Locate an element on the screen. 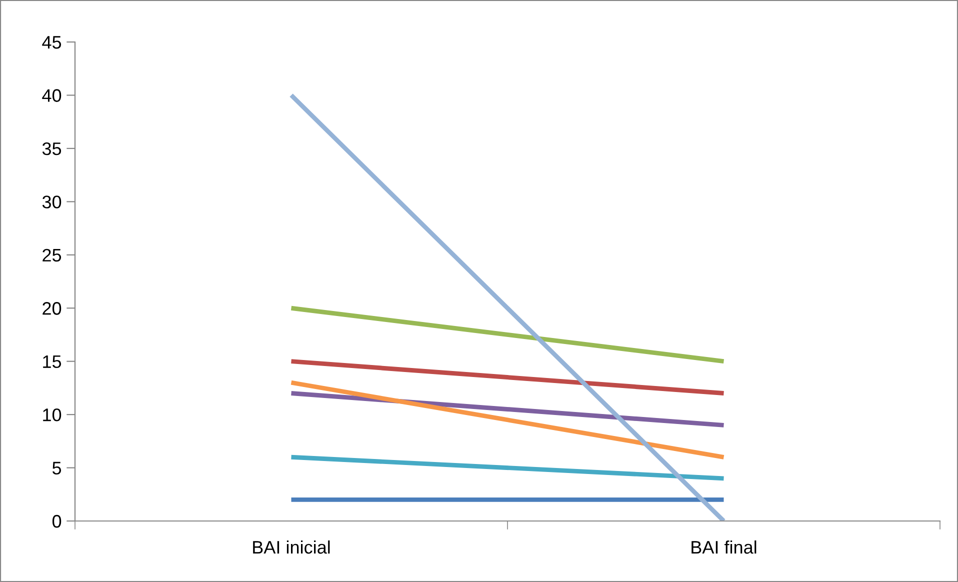 Image resolution: width=958 pixels, height=582 pixels. y-tick-label: 0 is located at coordinates (57, 521).